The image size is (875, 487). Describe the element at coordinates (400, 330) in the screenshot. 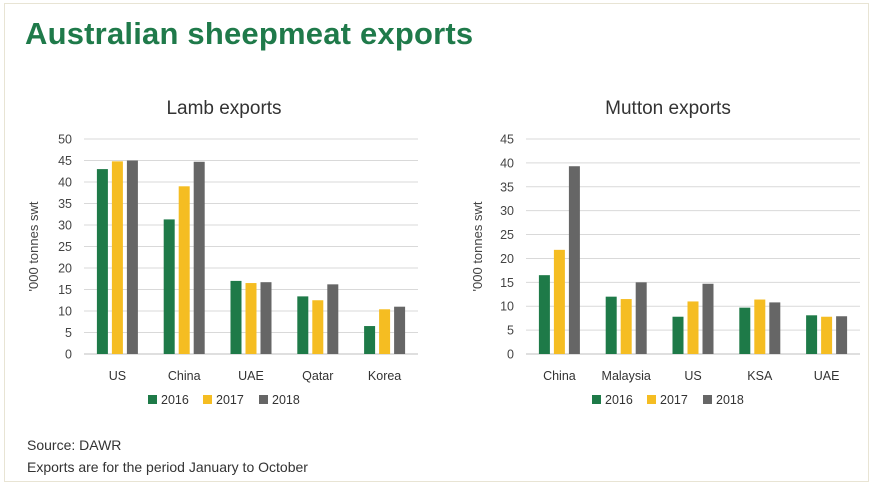

I see `lamb-bar-korea-2018` at that location.